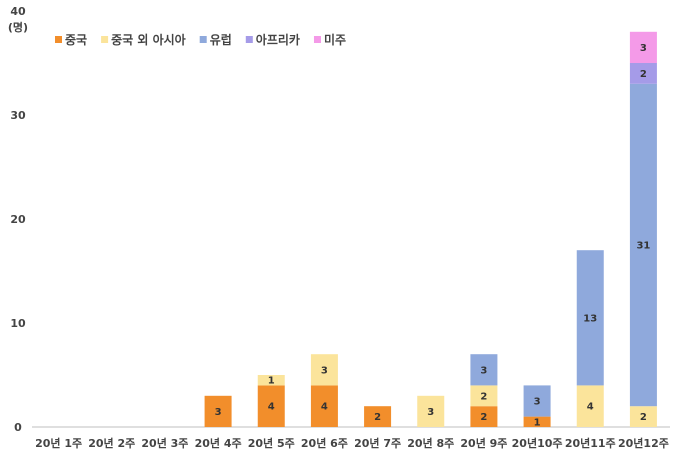 Image resolution: width=680 pixels, height=460 pixels. I want to click on x-category-label: 20년 3주, so click(164, 443).